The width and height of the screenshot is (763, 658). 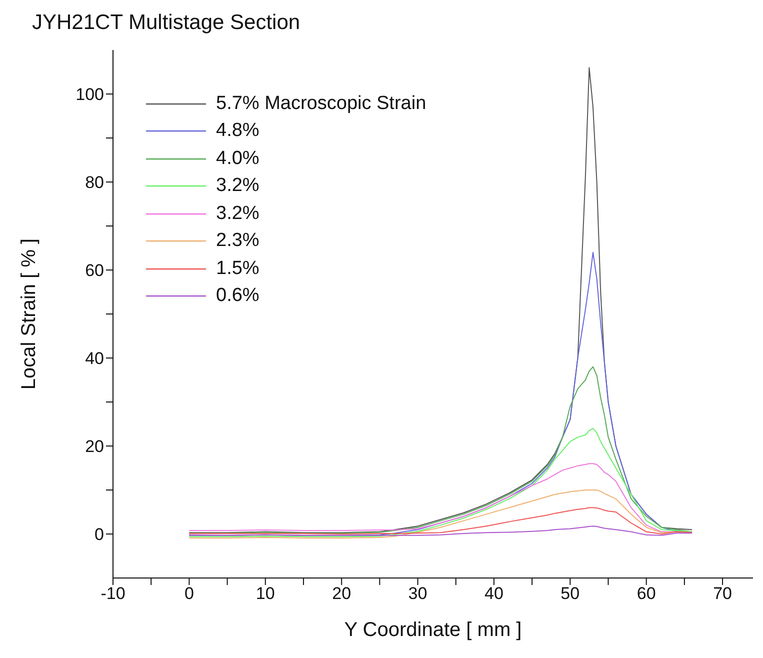 What do you see at coordinates (113, 594) in the screenshot?
I see `x-tick-label: -10` at bounding box center [113, 594].